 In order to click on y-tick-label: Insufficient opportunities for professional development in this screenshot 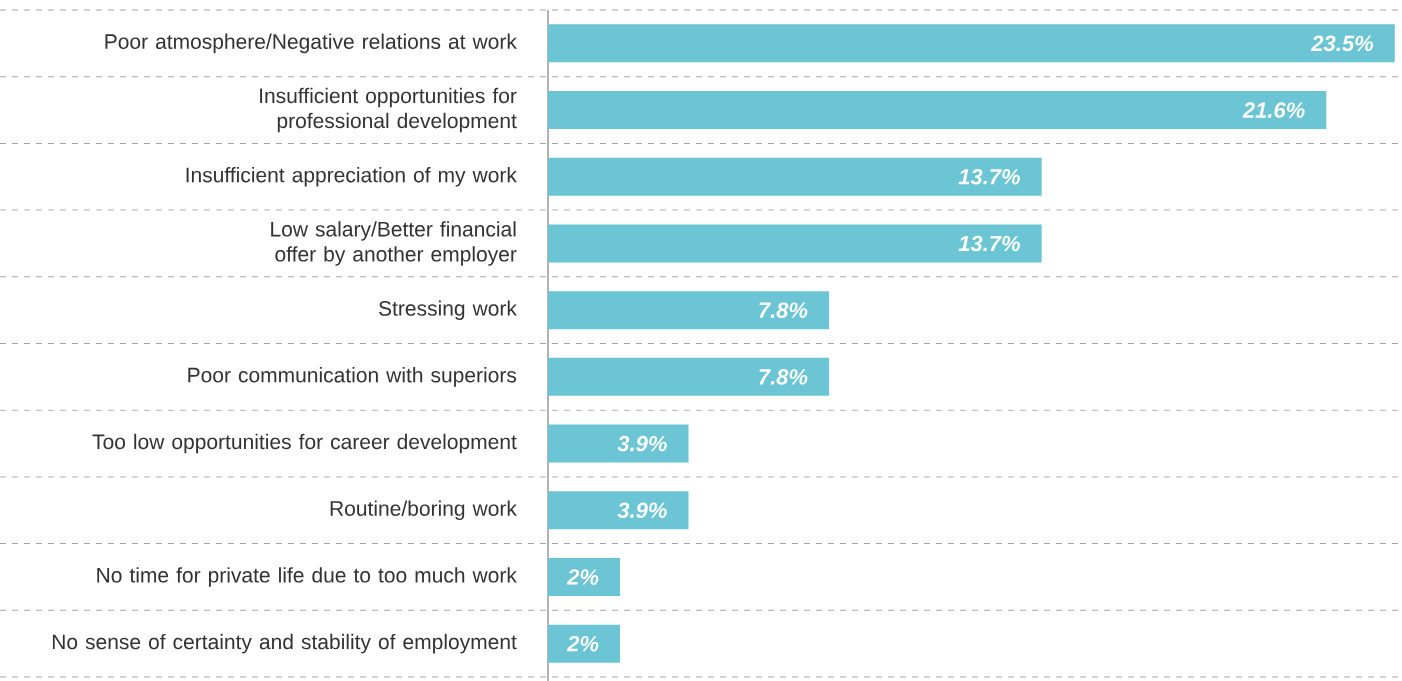, I will do `click(388, 110)`.